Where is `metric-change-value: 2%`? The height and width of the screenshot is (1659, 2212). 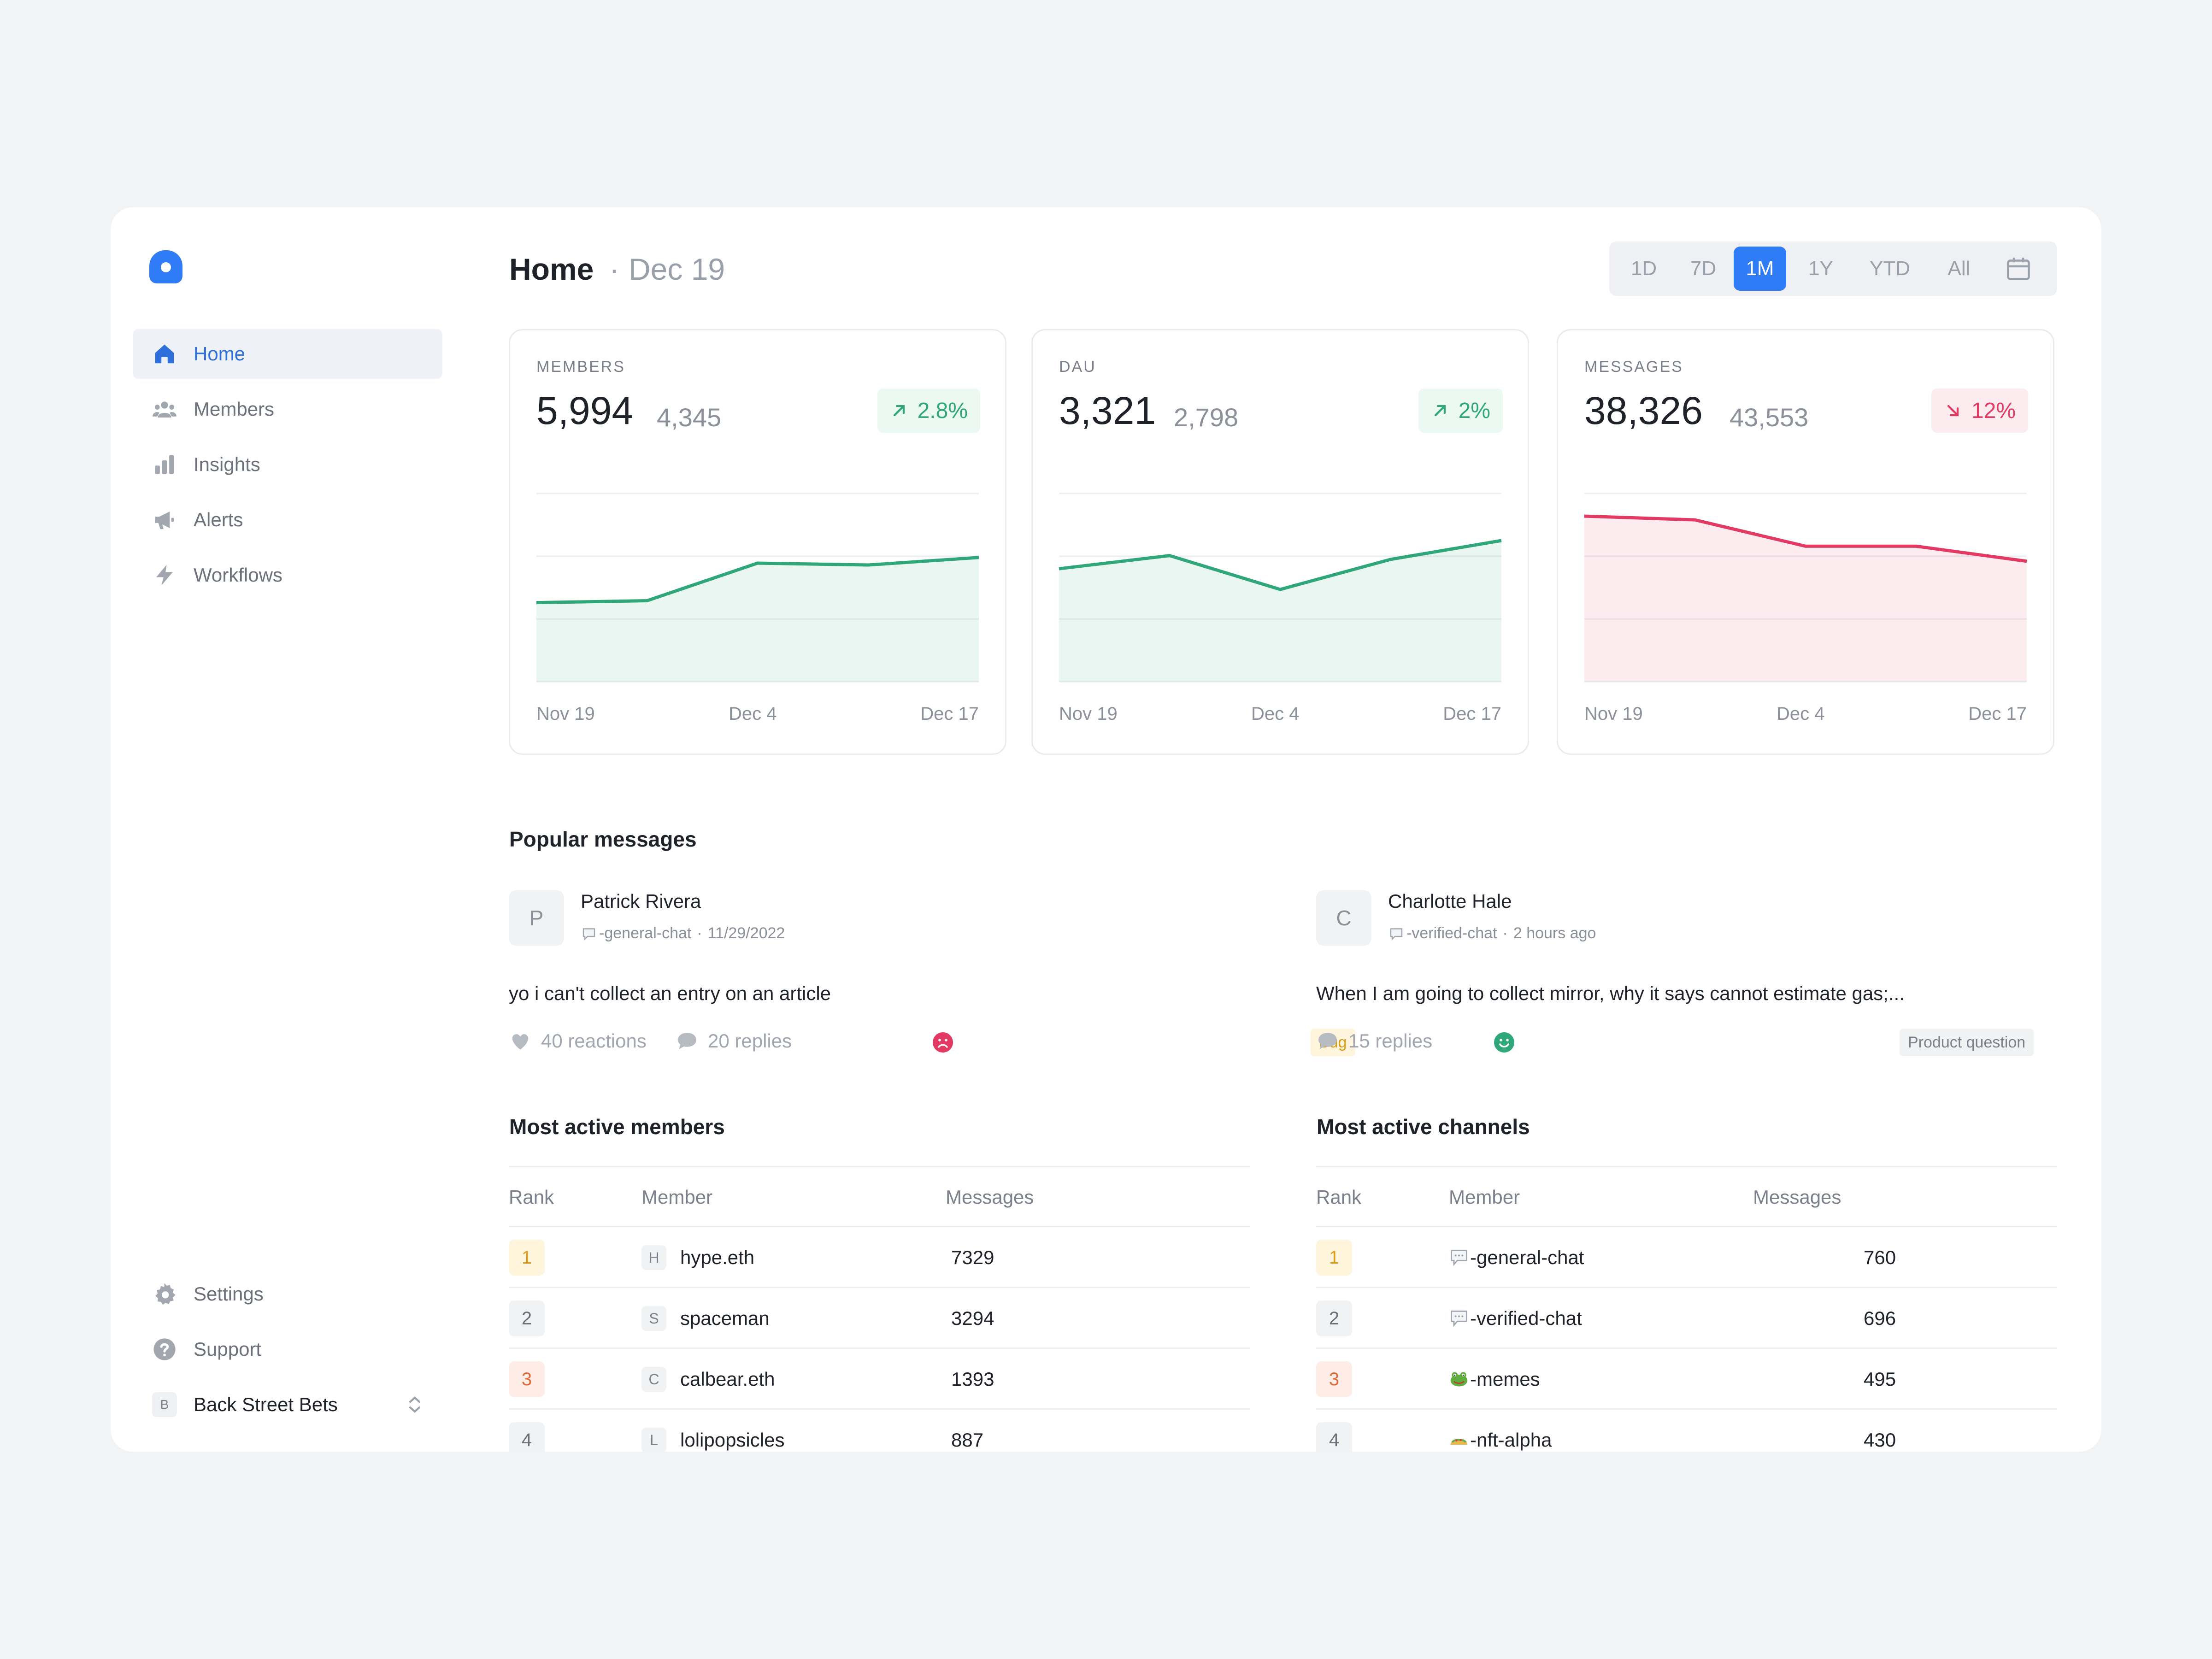
metric-change-value: 2% is located at coordinates (1474, 410).